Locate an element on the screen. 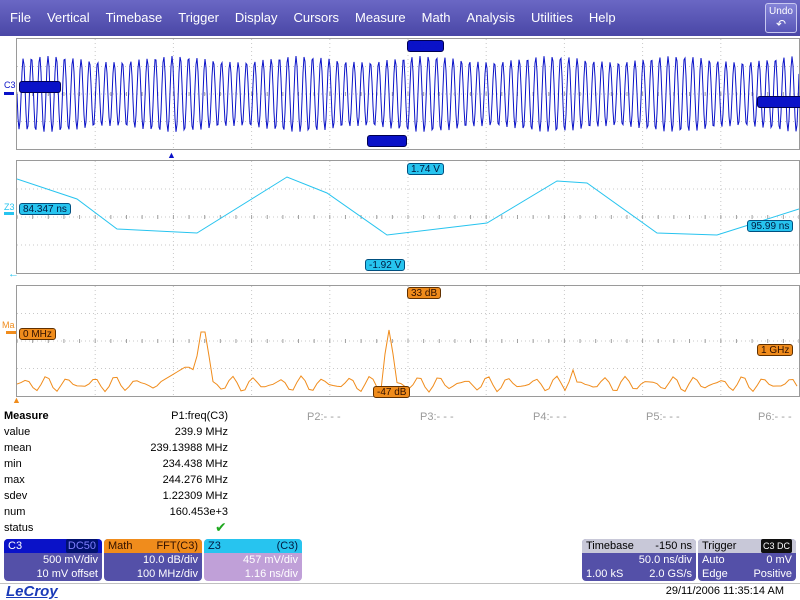 This screenshot has width=800, height=600. trigger-title: Trigger is located at coordinates (719, 546).